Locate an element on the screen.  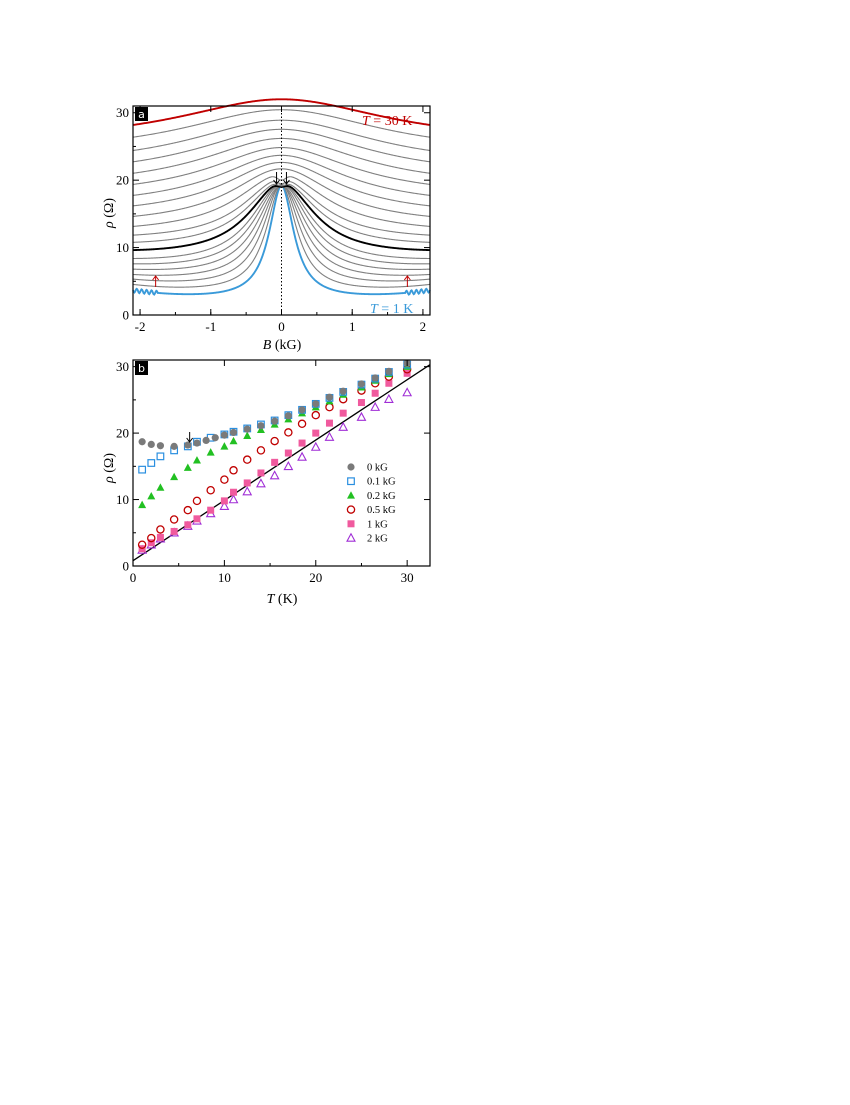
annotation-1k-rest: = 1 K is located at coordinates (396, 309).